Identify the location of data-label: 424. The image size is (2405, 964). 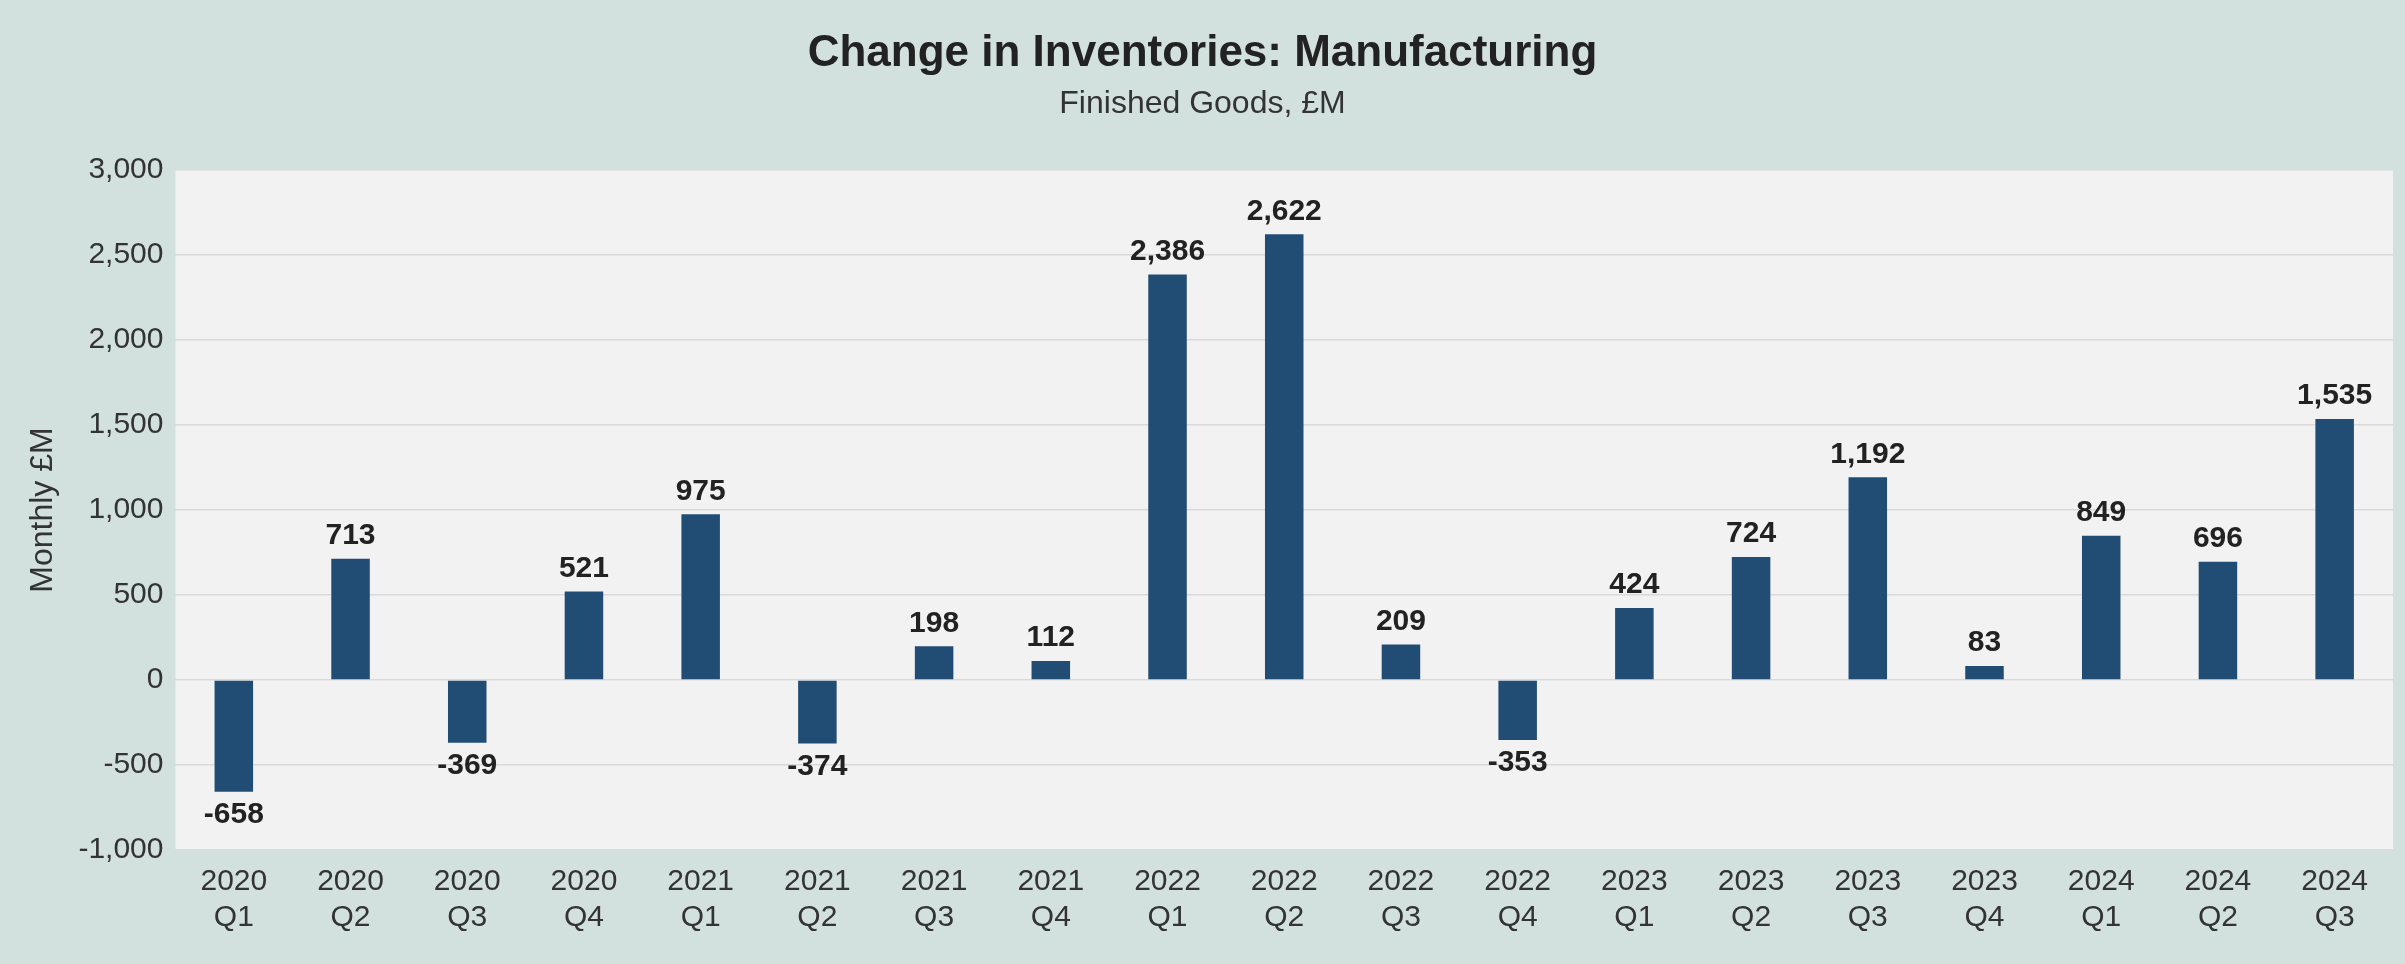
(1634, 583).